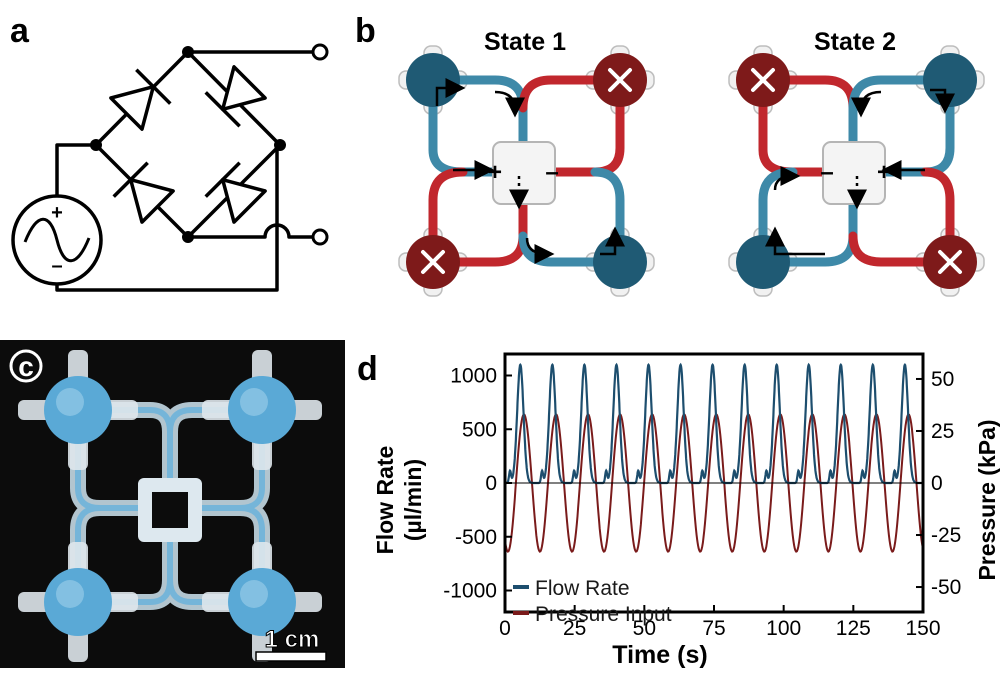  I want to click on valve-open-tr-state2, so click(950, 80).